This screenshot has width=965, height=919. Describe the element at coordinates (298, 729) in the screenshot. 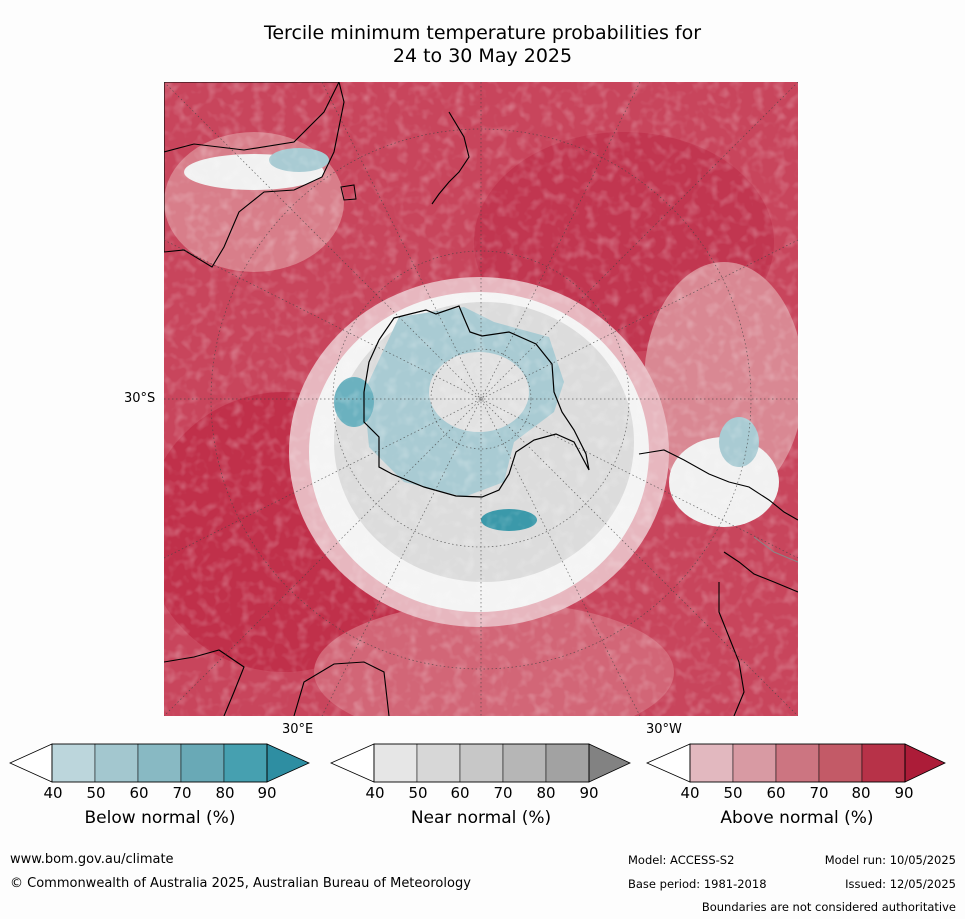

I see `longitude-label-30e: 30°E` at that location.